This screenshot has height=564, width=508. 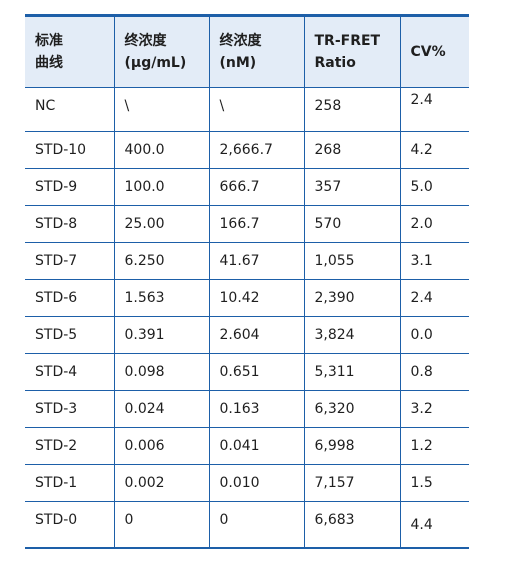 I want to click on cell-ratio: 570, so click(x=352, y=224).